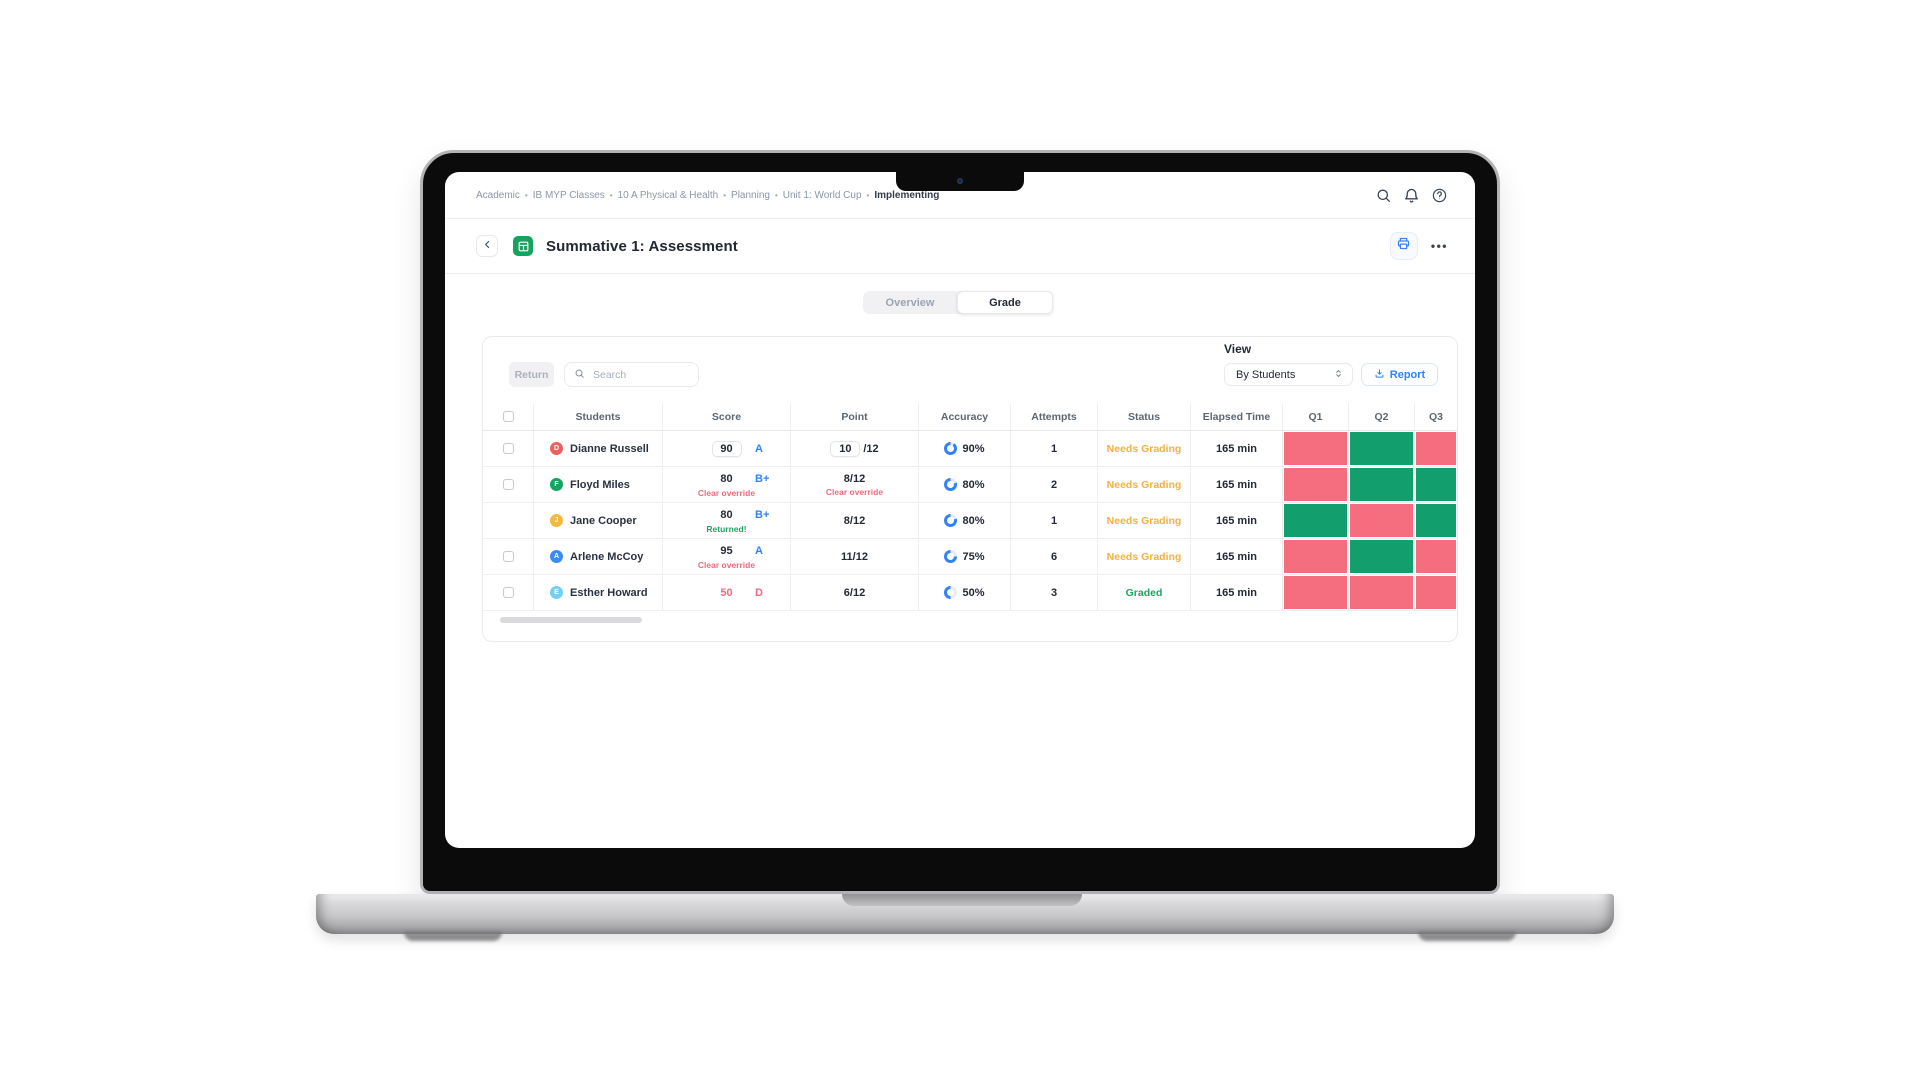 Image resolution: width=1920 pixels, height=1080 pixels. Describe the element at coordinates (759, 550) in the screenshot. I see `score-grade: A` at that location.